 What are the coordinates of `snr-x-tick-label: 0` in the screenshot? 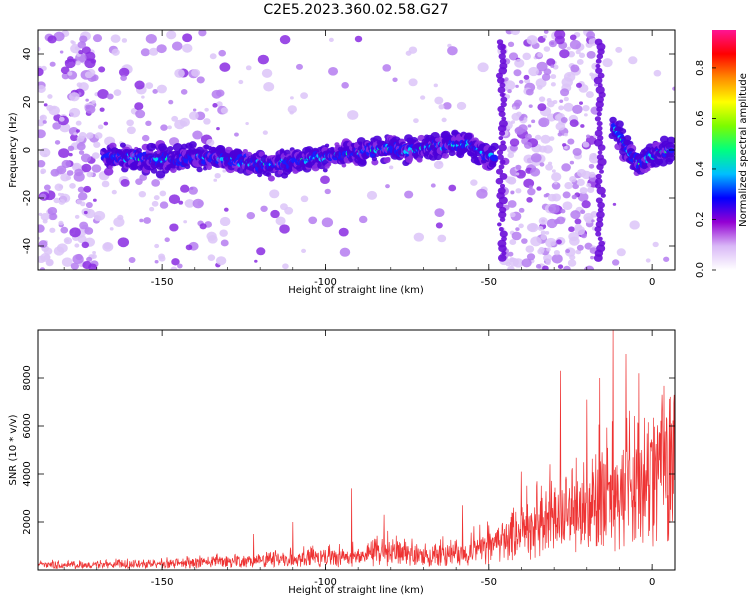 It's located at (652, 582).